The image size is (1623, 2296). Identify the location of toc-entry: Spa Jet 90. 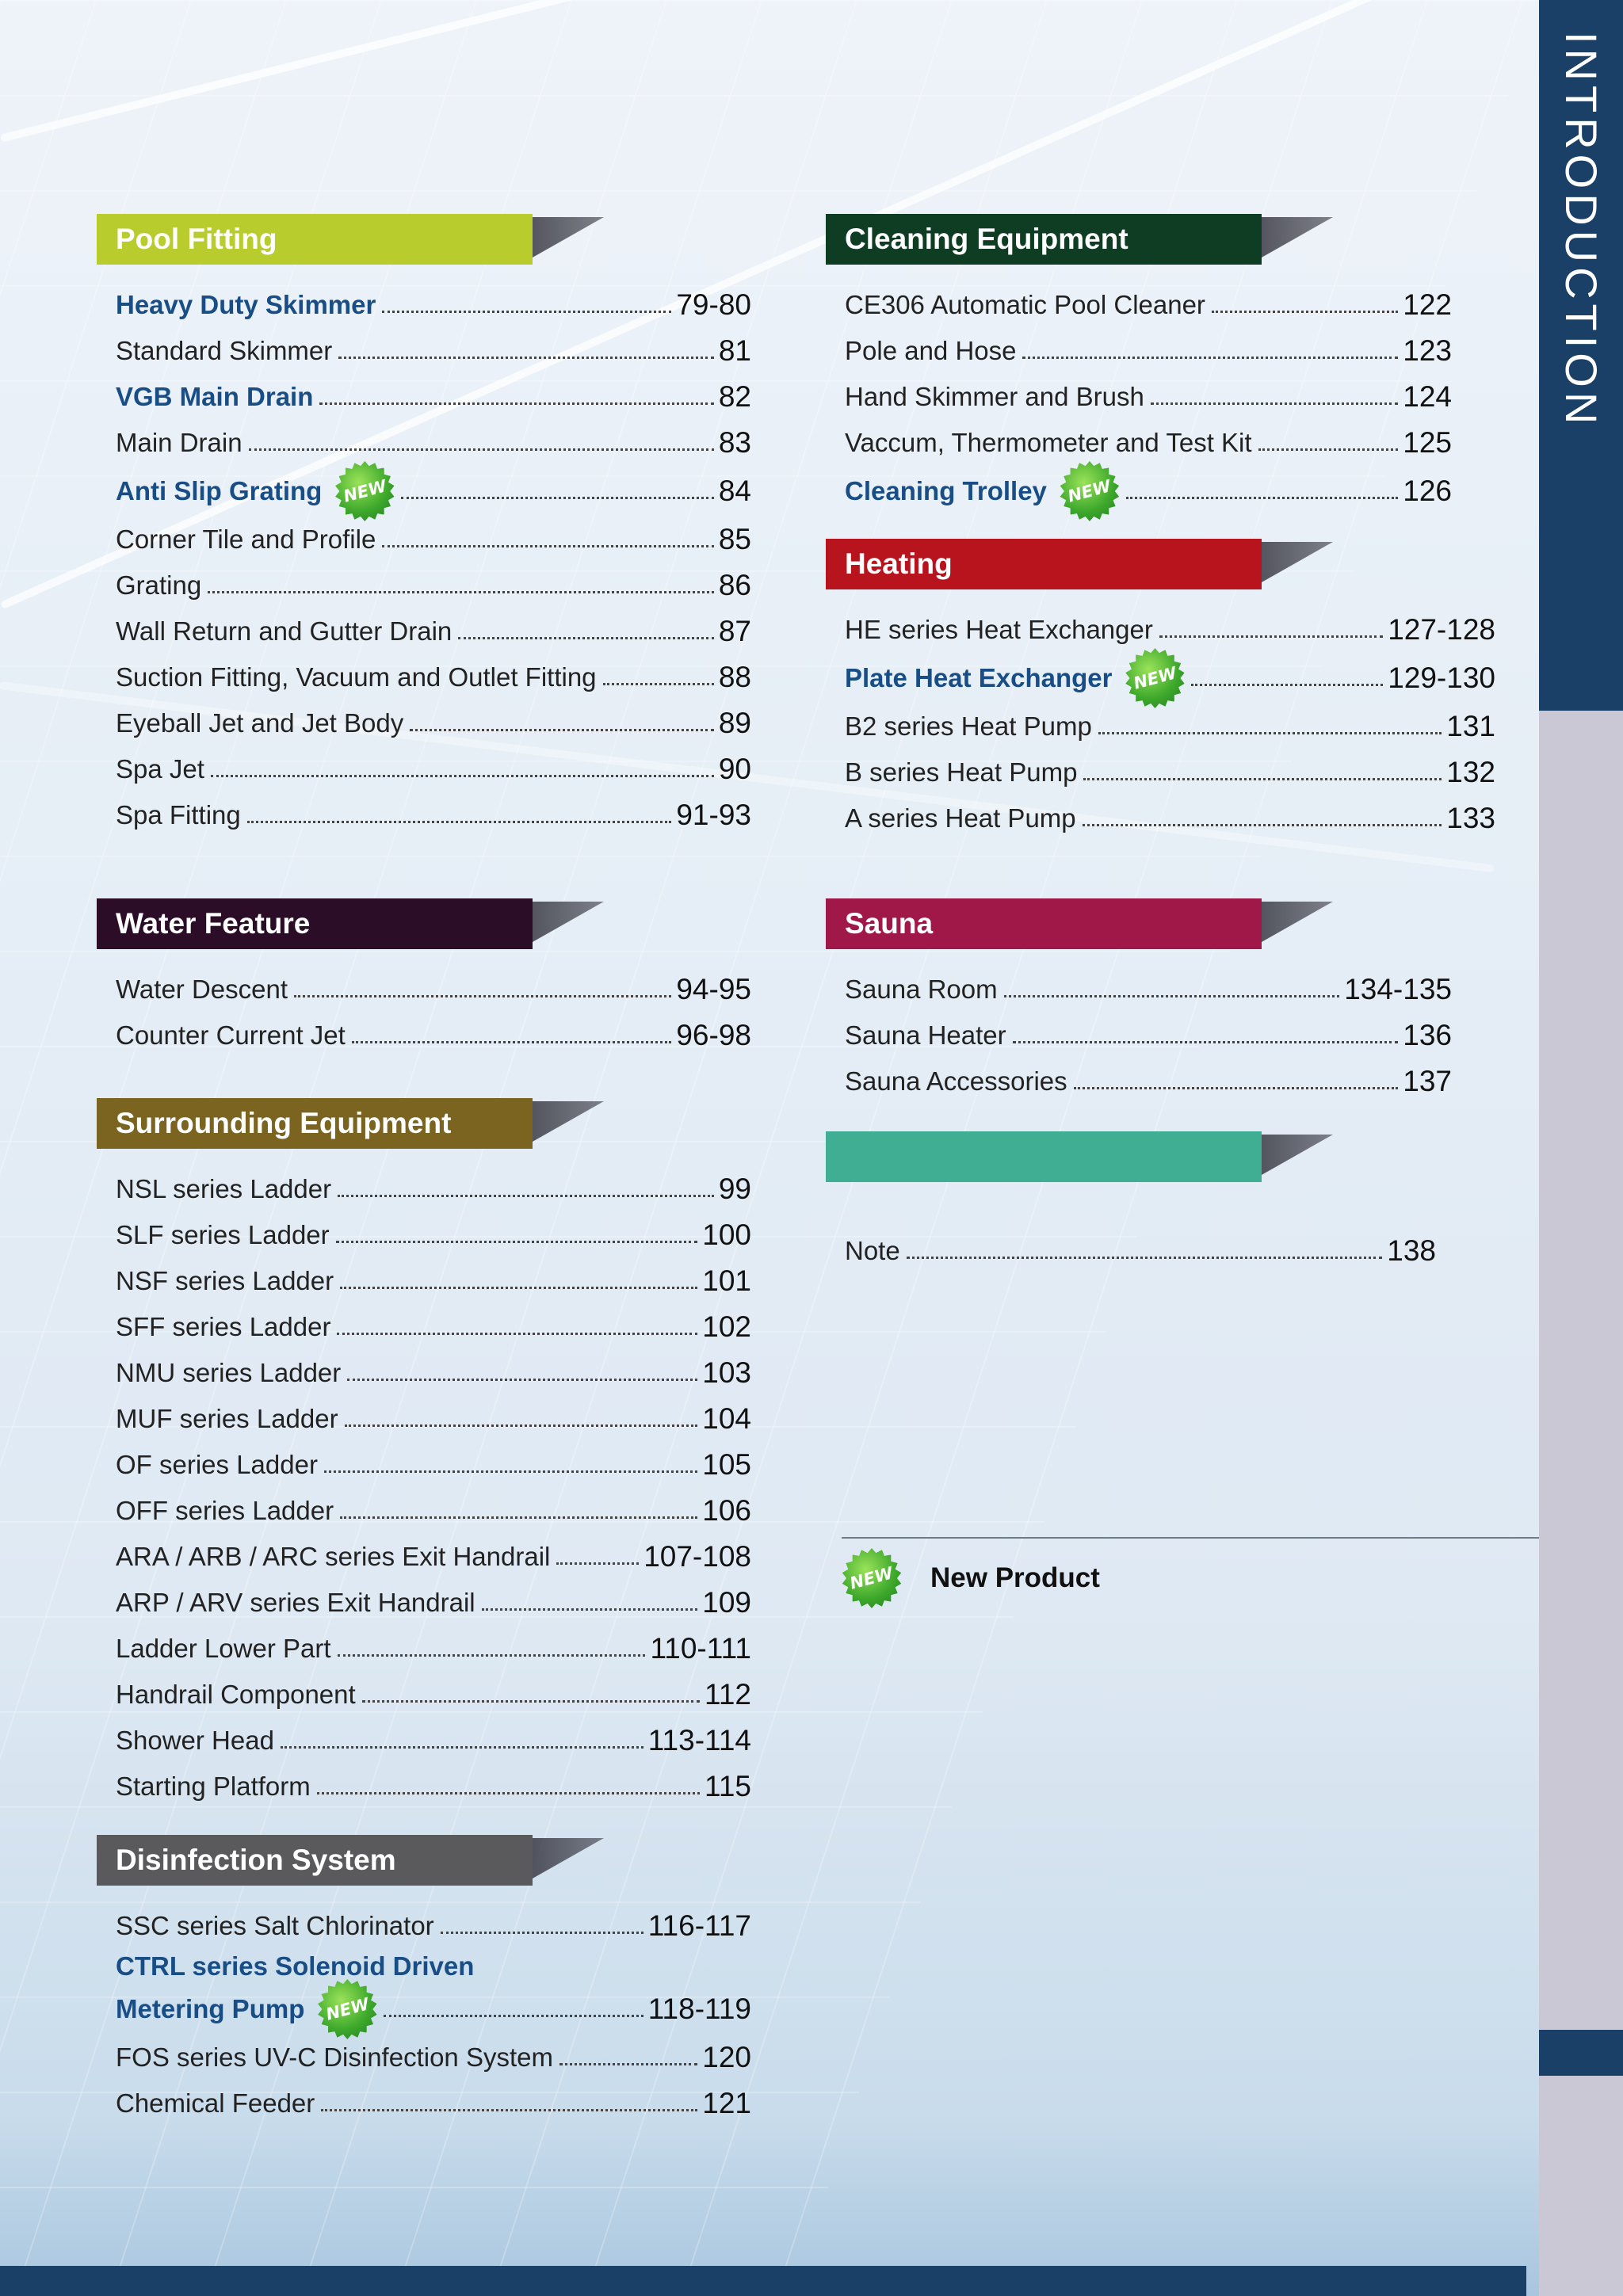
(424, 769).